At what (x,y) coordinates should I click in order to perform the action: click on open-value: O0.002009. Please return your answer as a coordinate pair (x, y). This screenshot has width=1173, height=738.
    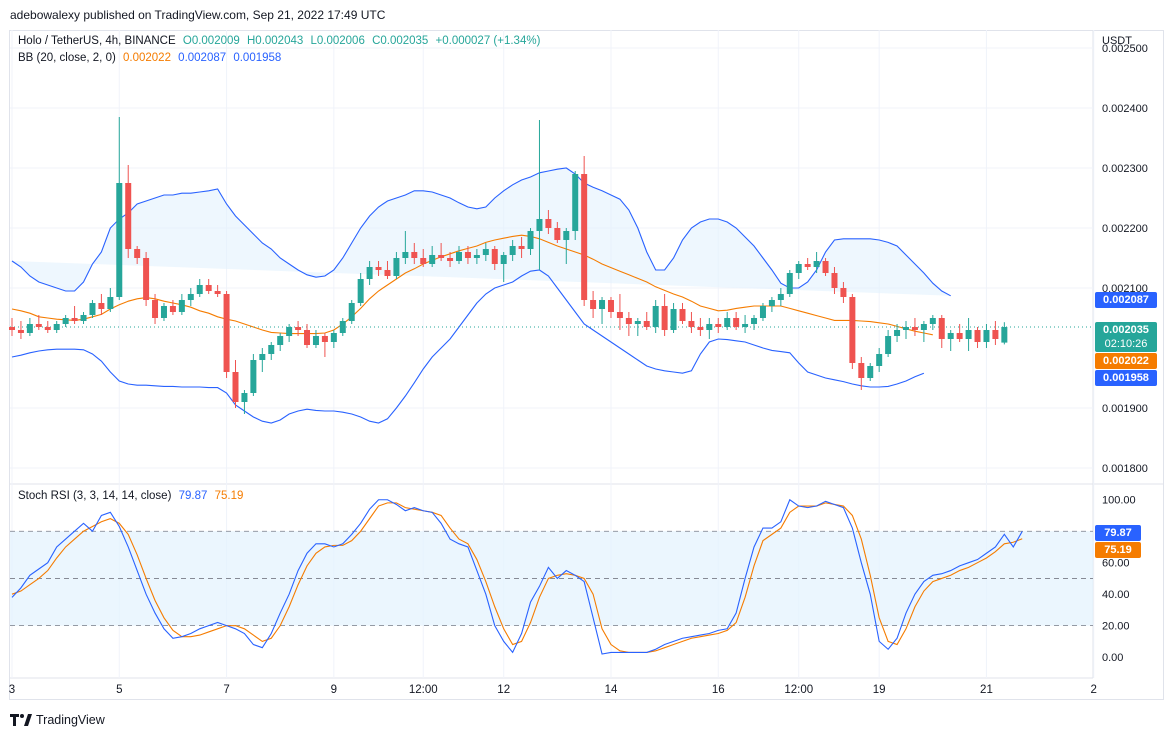
    Looking at the image, I should click on (211, 41).